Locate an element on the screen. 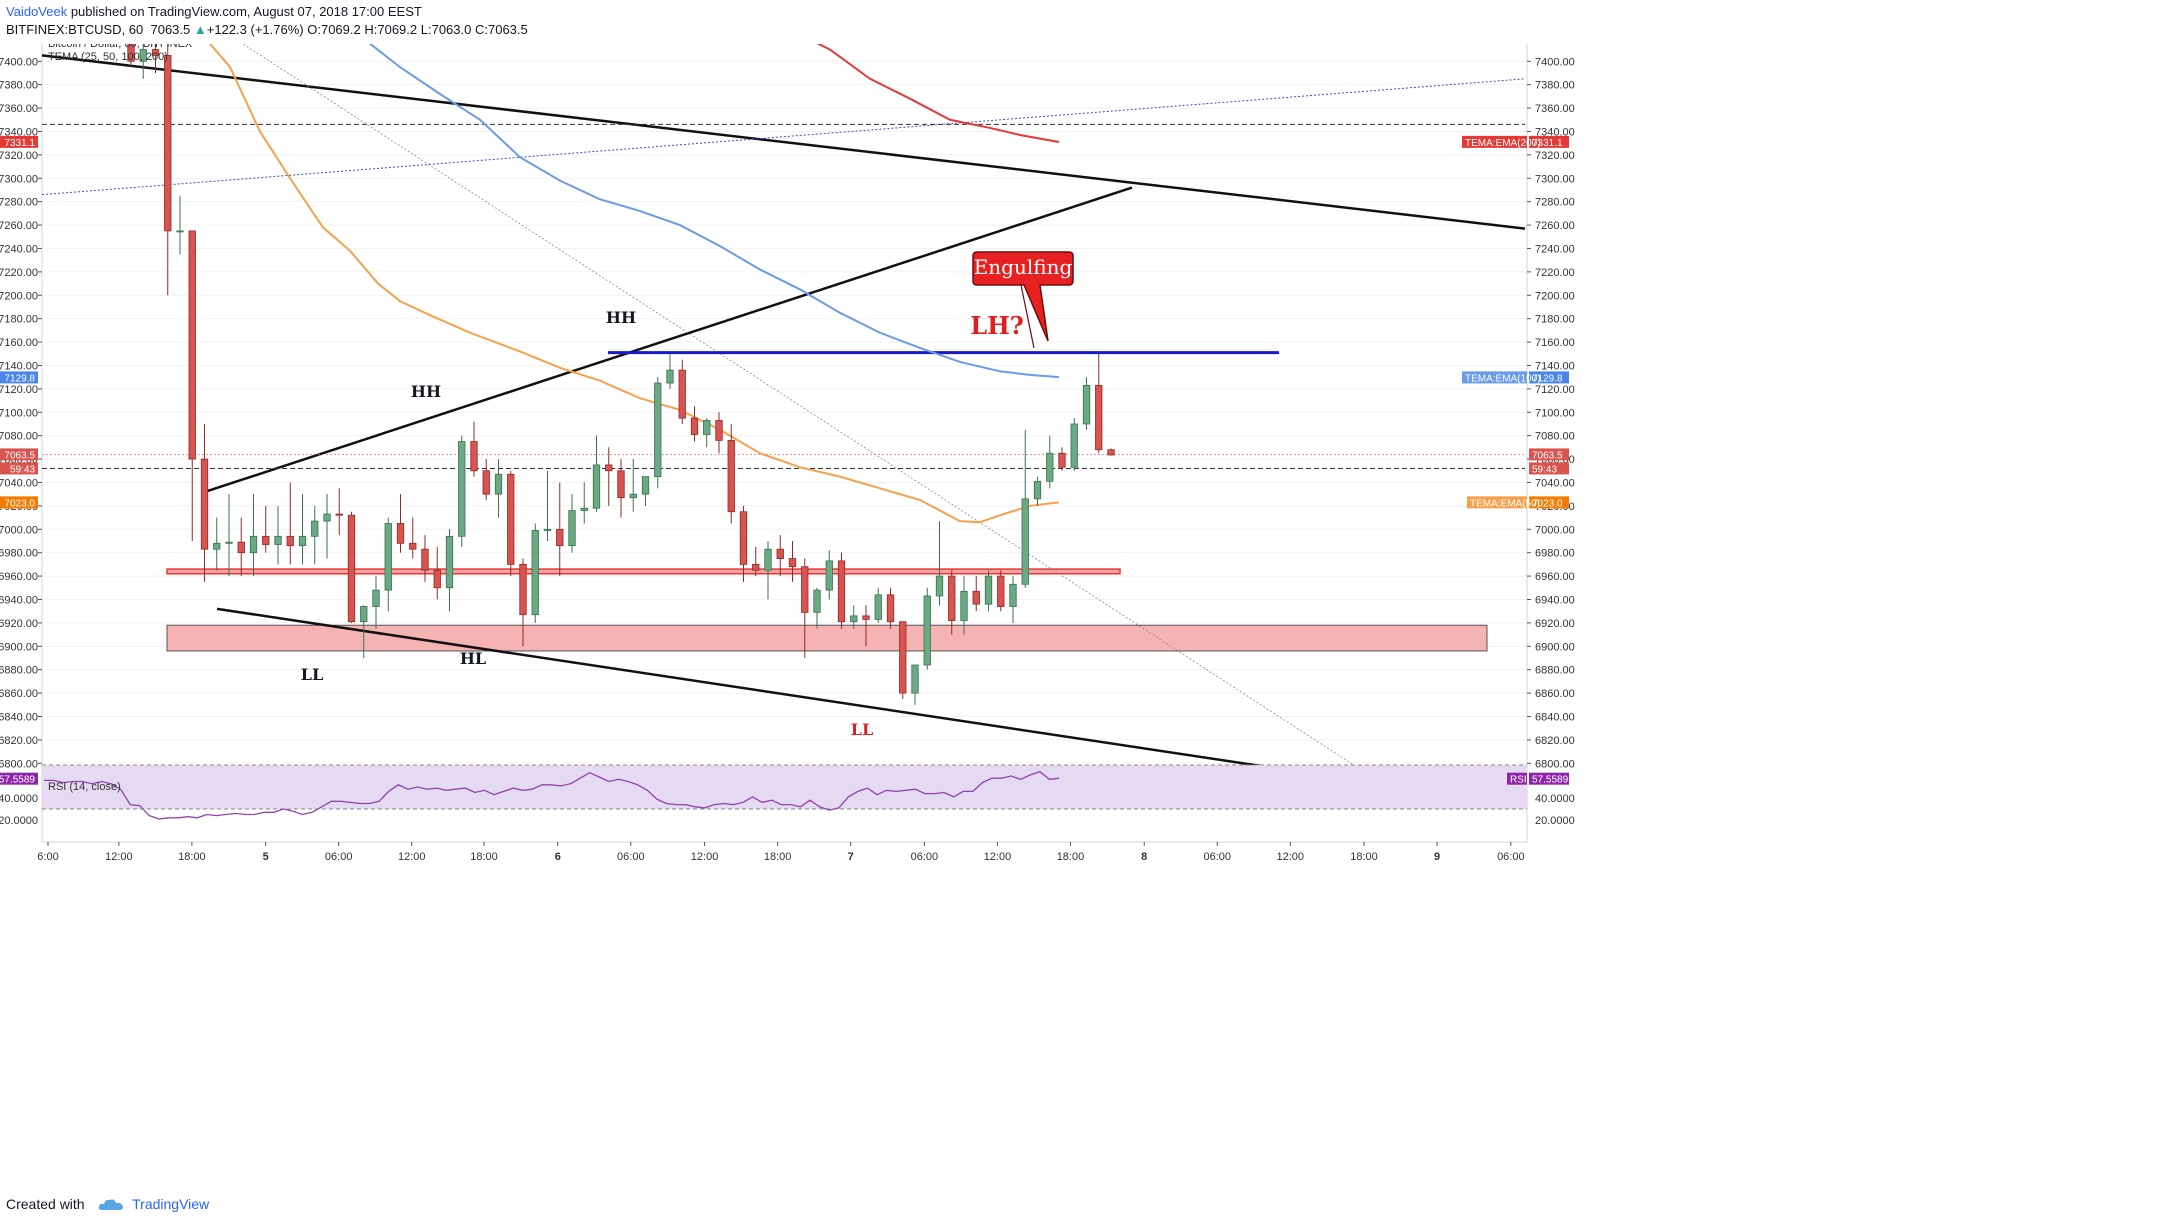  y-tick-label-right: 7140.00 is located at coordinates (1555, 366).